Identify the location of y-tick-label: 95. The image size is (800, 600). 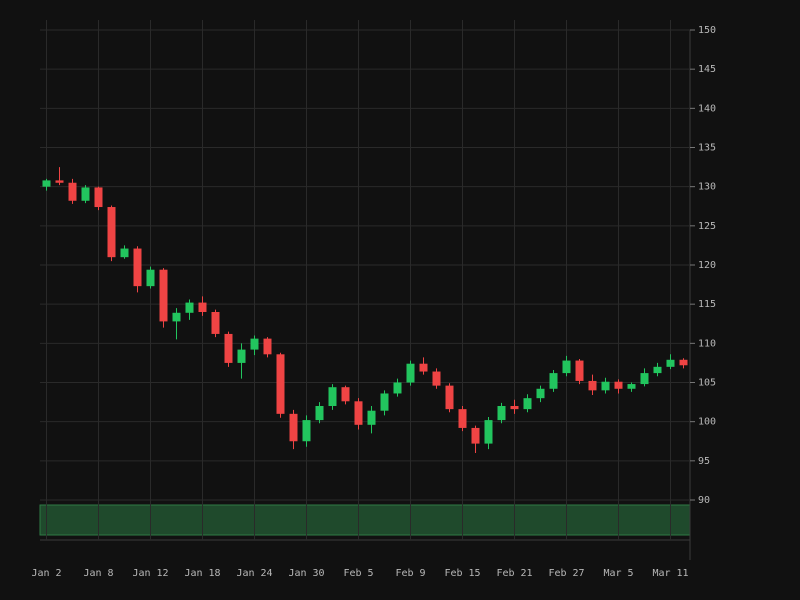
(704, 461).